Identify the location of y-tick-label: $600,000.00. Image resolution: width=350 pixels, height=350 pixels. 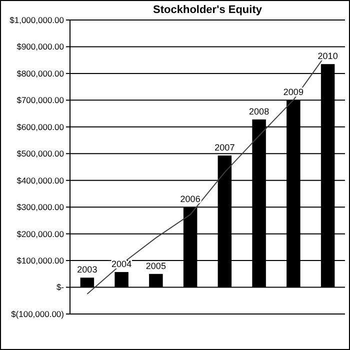
(40, 127).